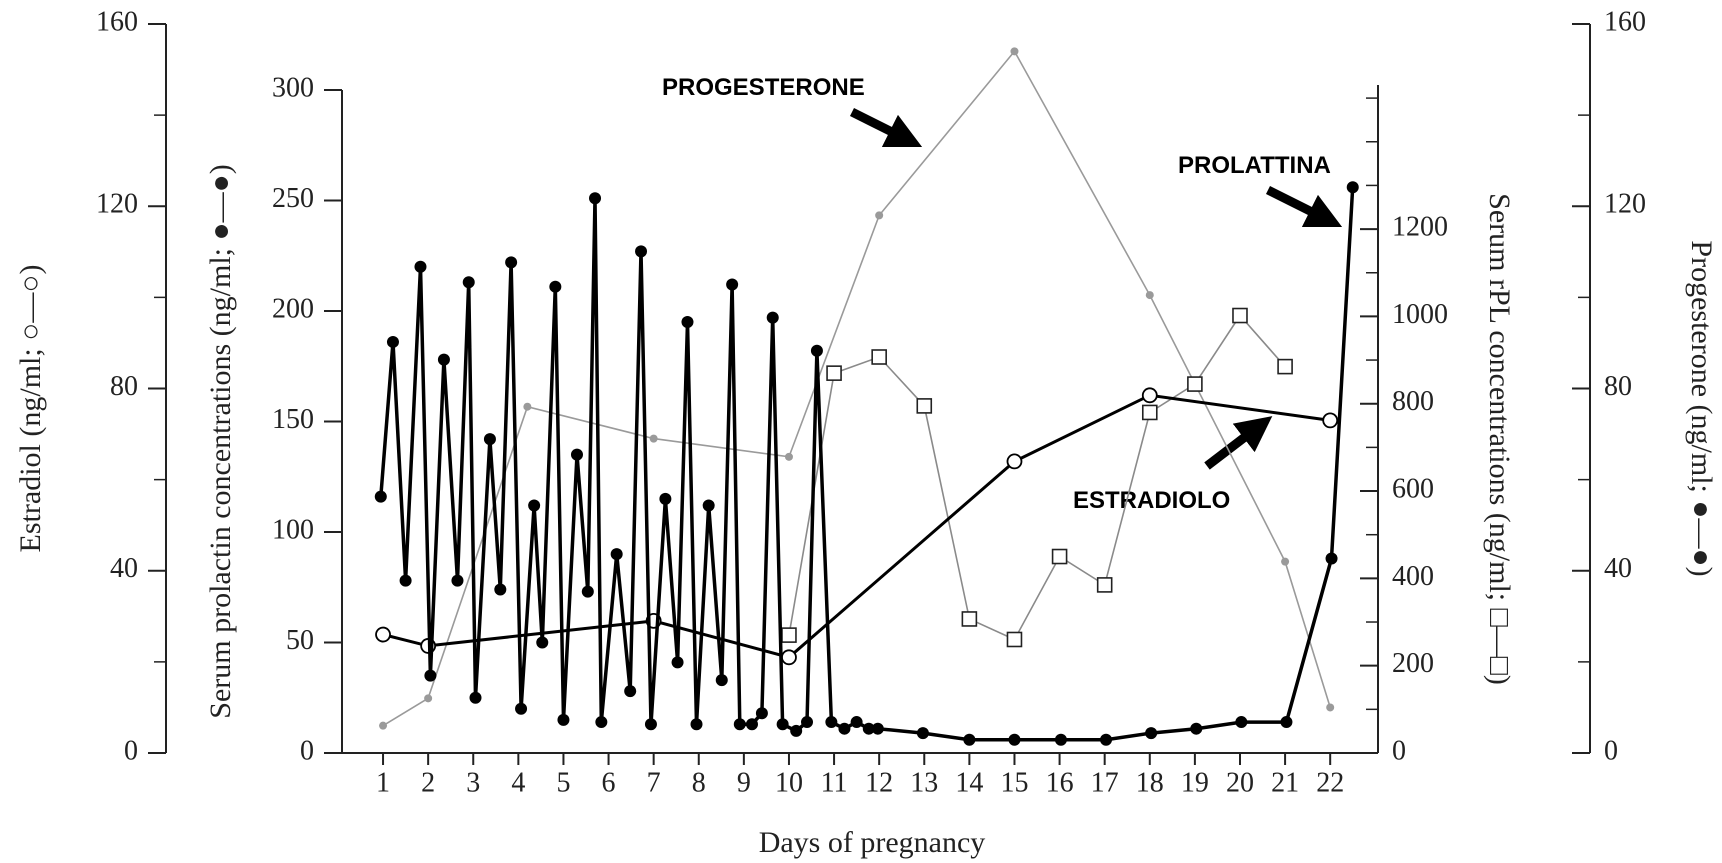 The width and height of the screenshot is (1722, 863). What do you see at coordinates (1195, 782) in the screenshot?
I see `x-tick-label: 19` at bounding box center [1195, 782].